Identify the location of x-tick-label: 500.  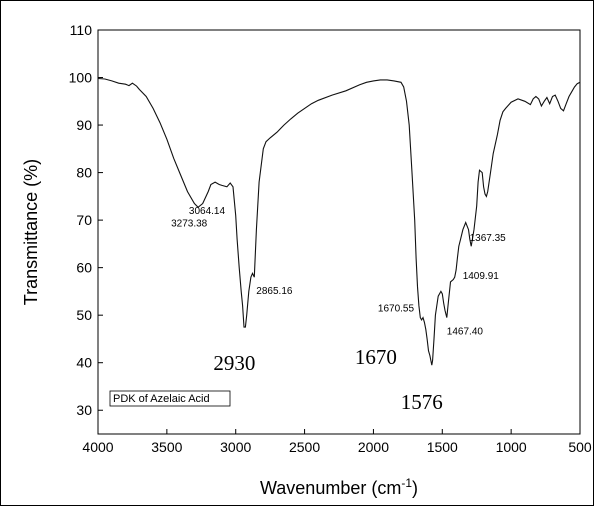
(580, 447).